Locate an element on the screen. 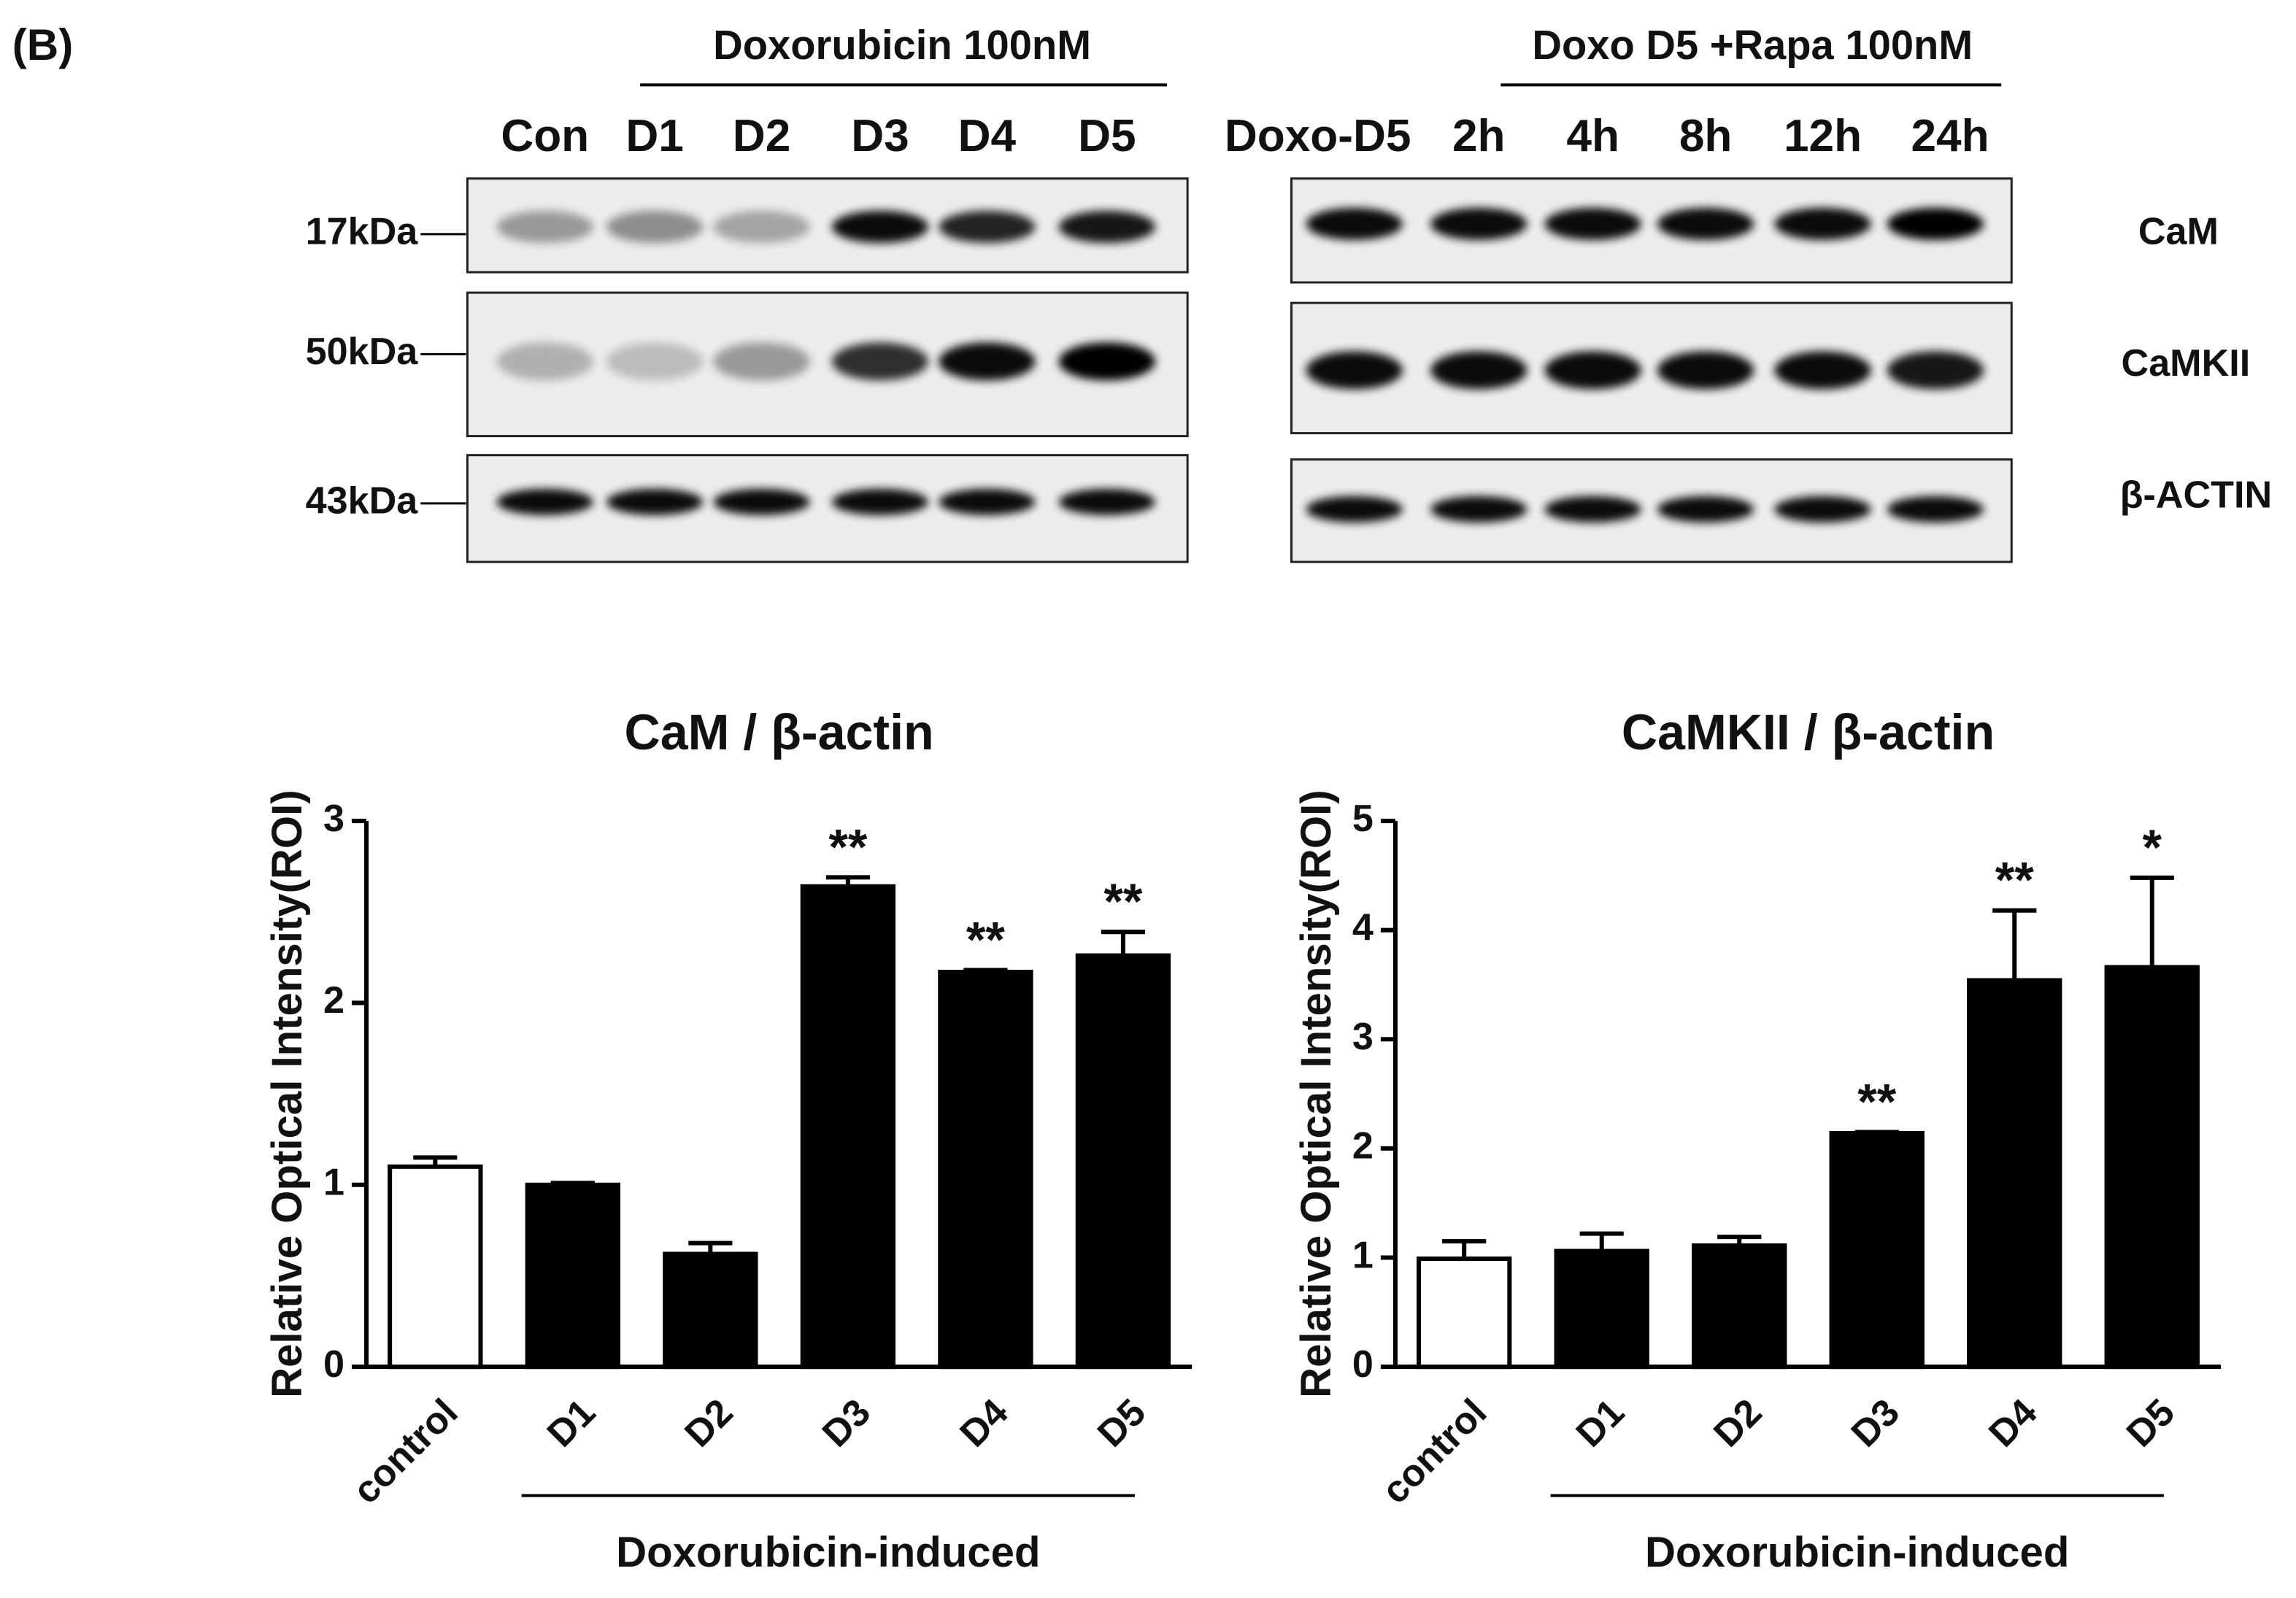 The image size is (2296, 1598). size-marker: 50kDa is located at coordinates (362, 352).